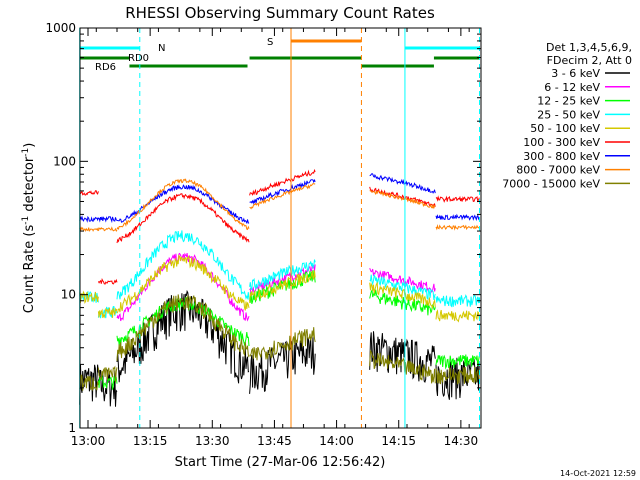 This screenshot has width=640, height=480. I want to click on legend-header-2: FDecim 2, Att 0, so click(589, 60).